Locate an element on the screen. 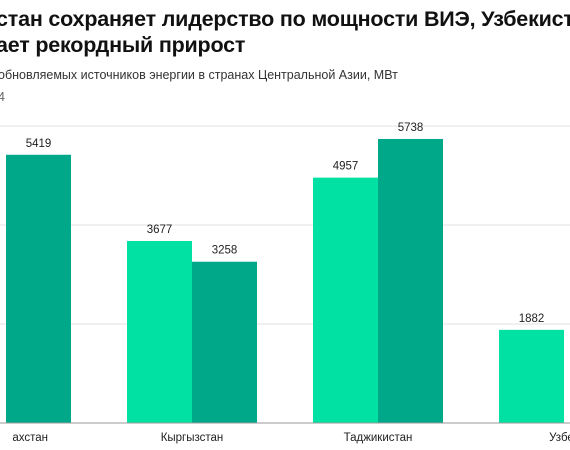 The height and width of the screenshot is (450, 570). data-label: 4957 is located at coordinates (346, 167).